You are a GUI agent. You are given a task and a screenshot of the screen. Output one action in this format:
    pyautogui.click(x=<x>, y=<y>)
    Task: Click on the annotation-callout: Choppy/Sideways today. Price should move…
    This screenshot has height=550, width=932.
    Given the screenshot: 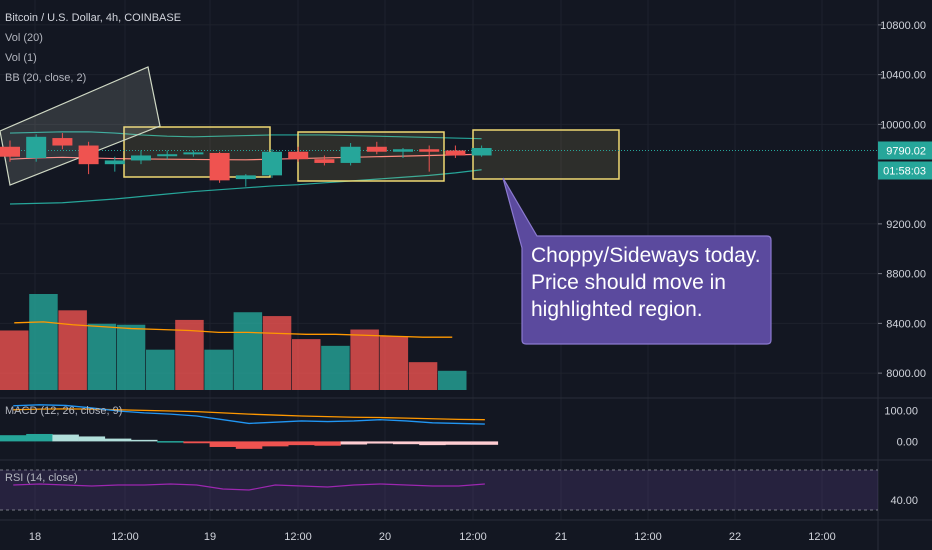 What is the action you would take?
    pyautogui.click(x=644, y=290)
    